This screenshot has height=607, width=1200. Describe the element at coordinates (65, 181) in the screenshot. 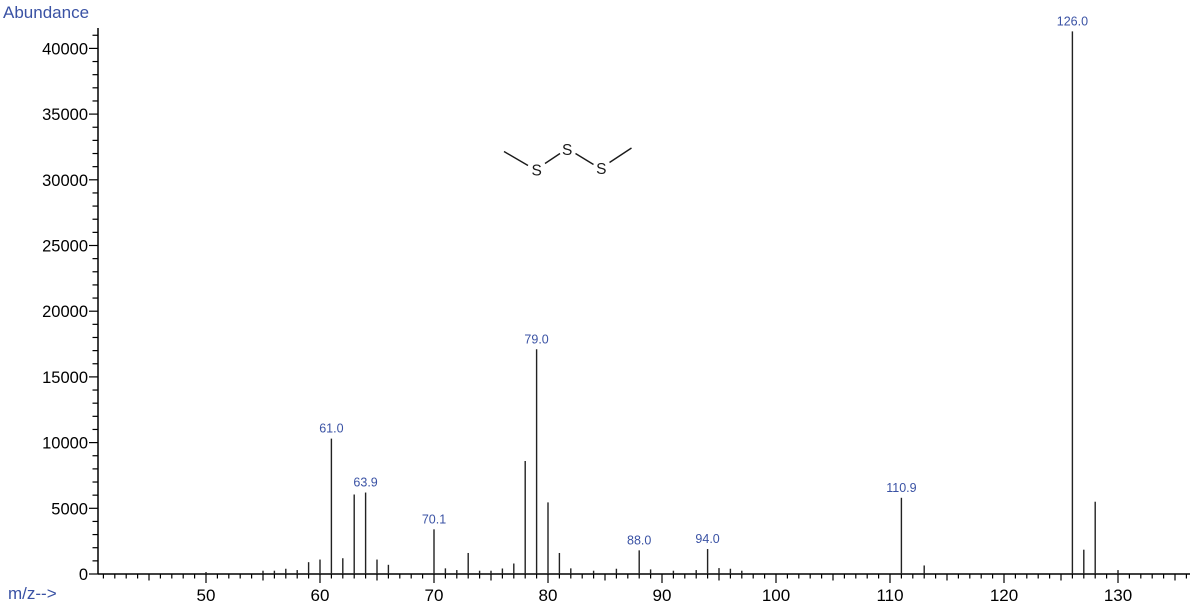

I see `y-tick-label: 30000` at that location.